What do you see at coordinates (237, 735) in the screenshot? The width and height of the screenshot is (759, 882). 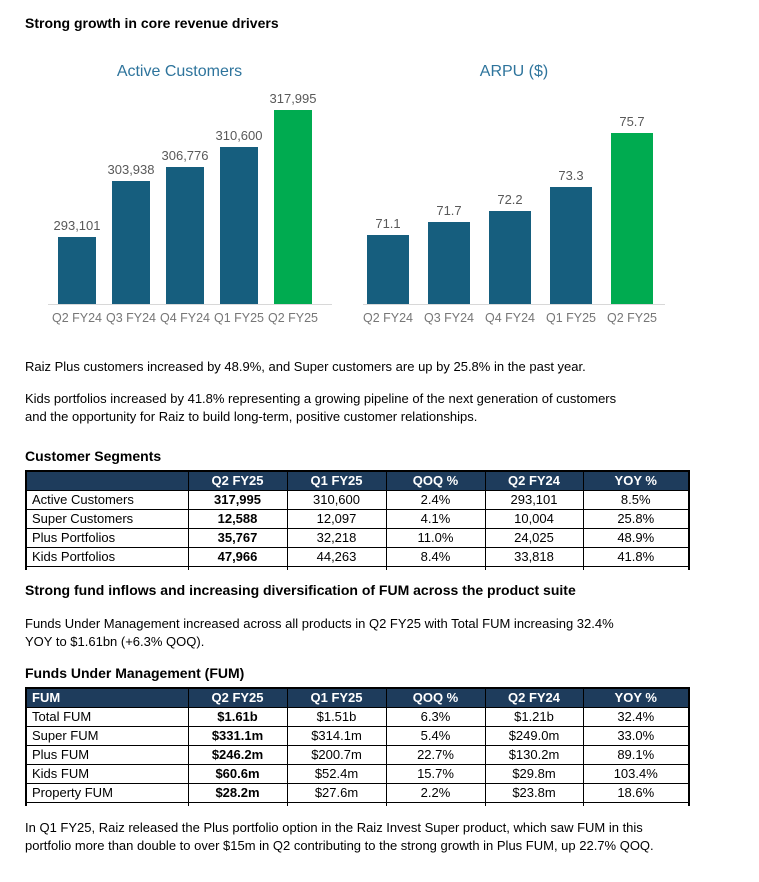 I see `table-cell: $331.1m` at bounding box center [237, 735].